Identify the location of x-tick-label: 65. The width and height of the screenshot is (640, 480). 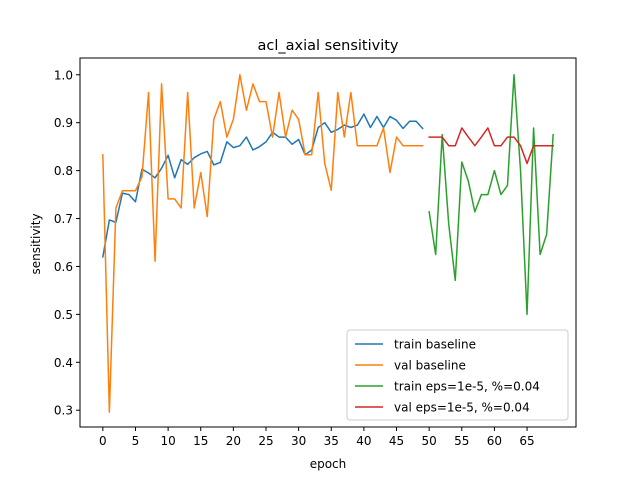
(526, 441).